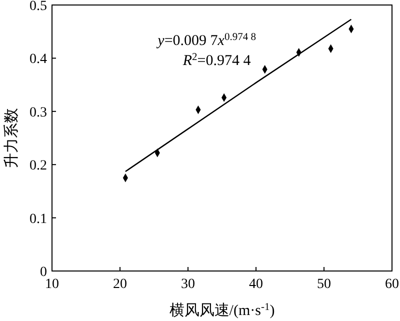  Describe the element at coordinates (206, 40) in the screenshot. I see `annotation: y=0.009 7x$^{0.974 8}$` at that location.